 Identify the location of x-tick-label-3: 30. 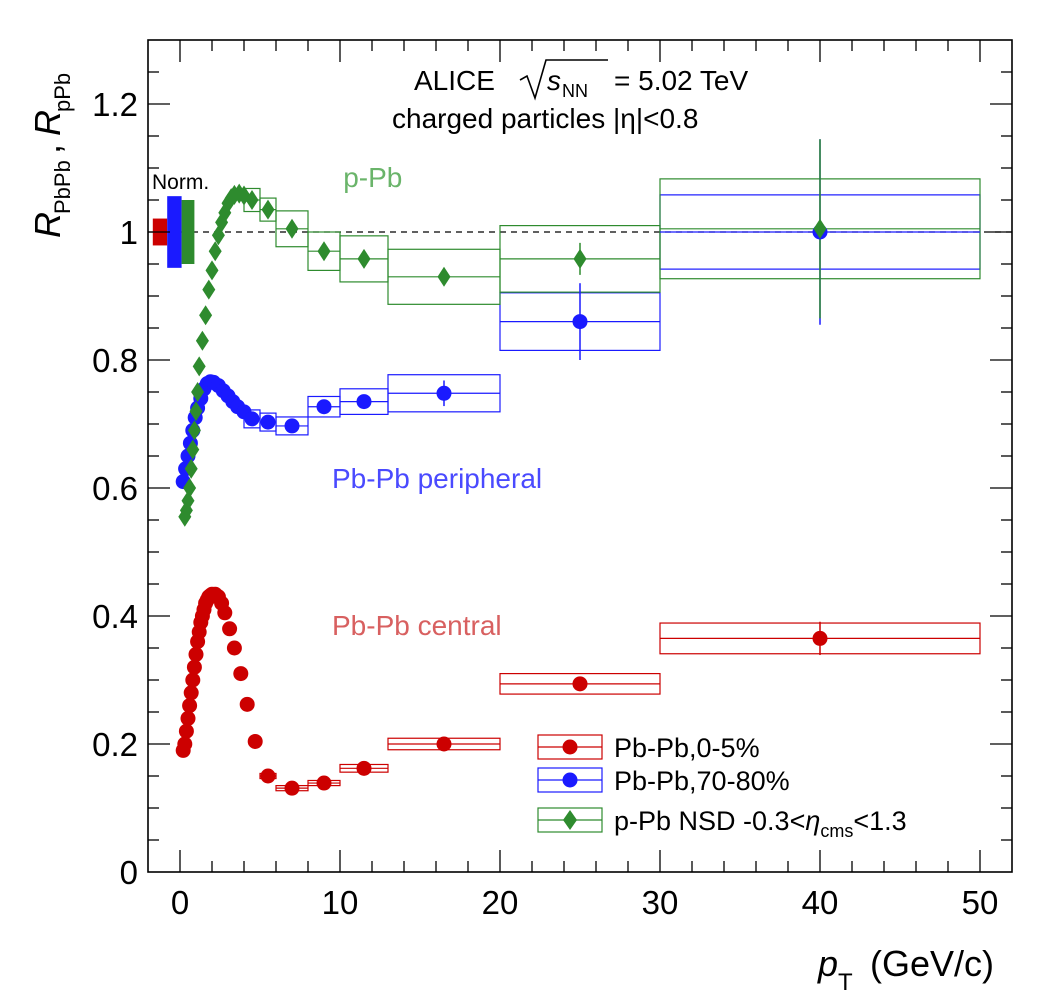
(660, 902).